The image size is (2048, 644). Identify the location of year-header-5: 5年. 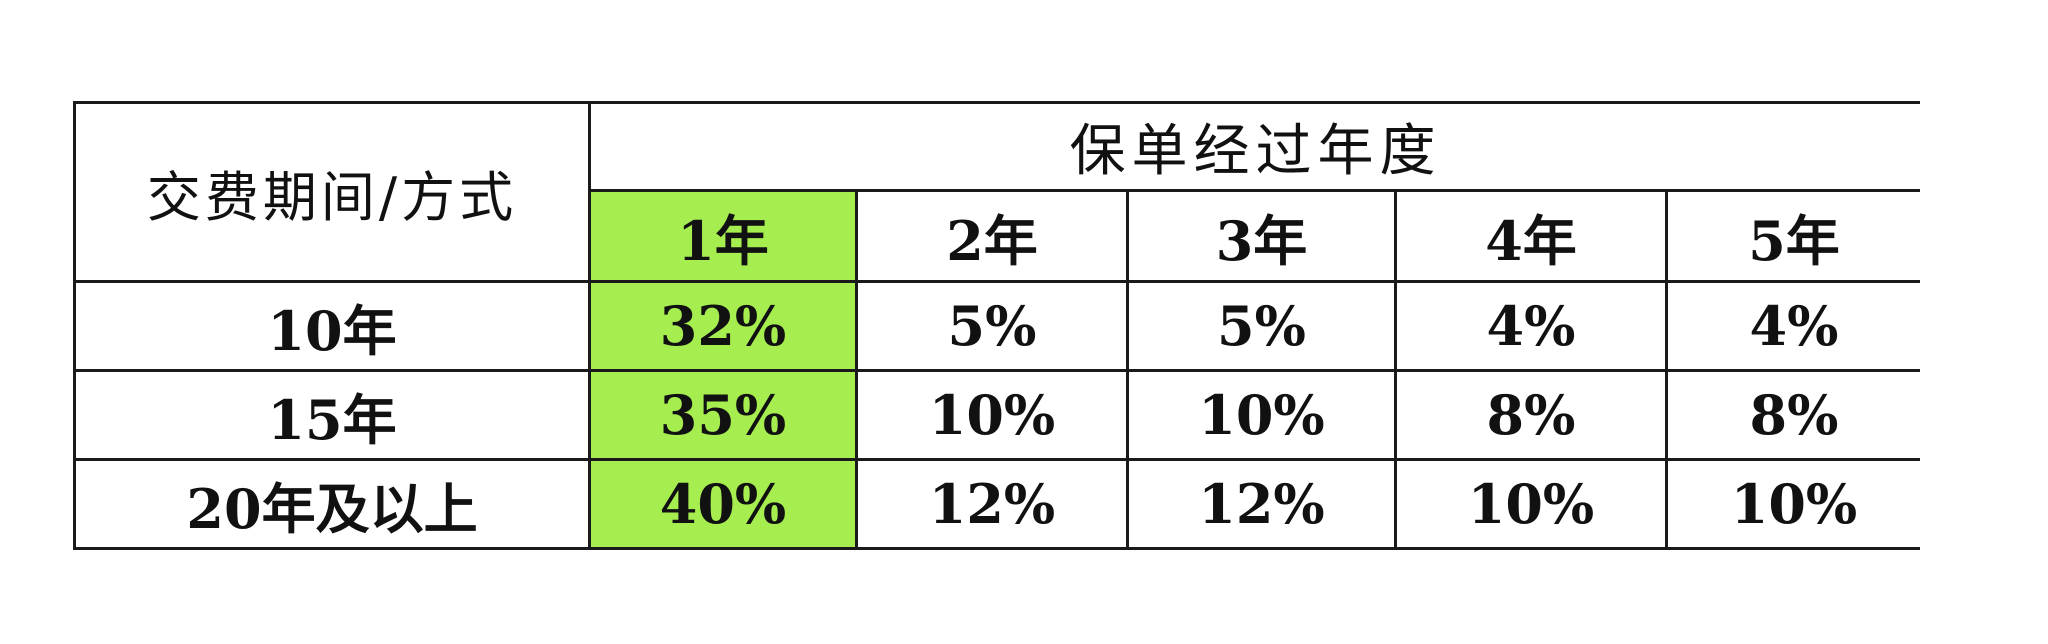
(1792, 236).